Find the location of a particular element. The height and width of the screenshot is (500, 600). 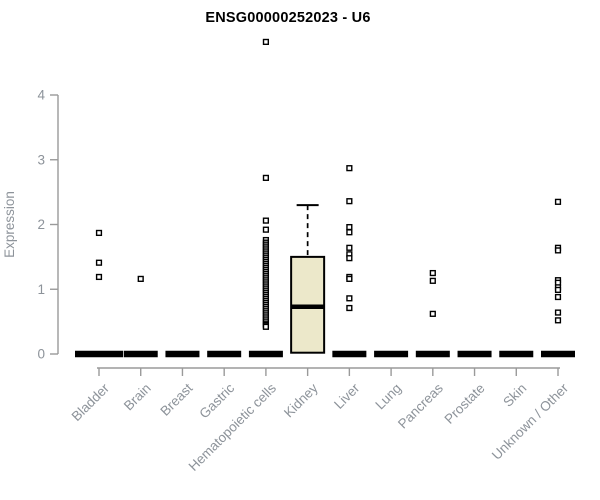

y-tick-label: 3 is located at coordinates (41, 159).